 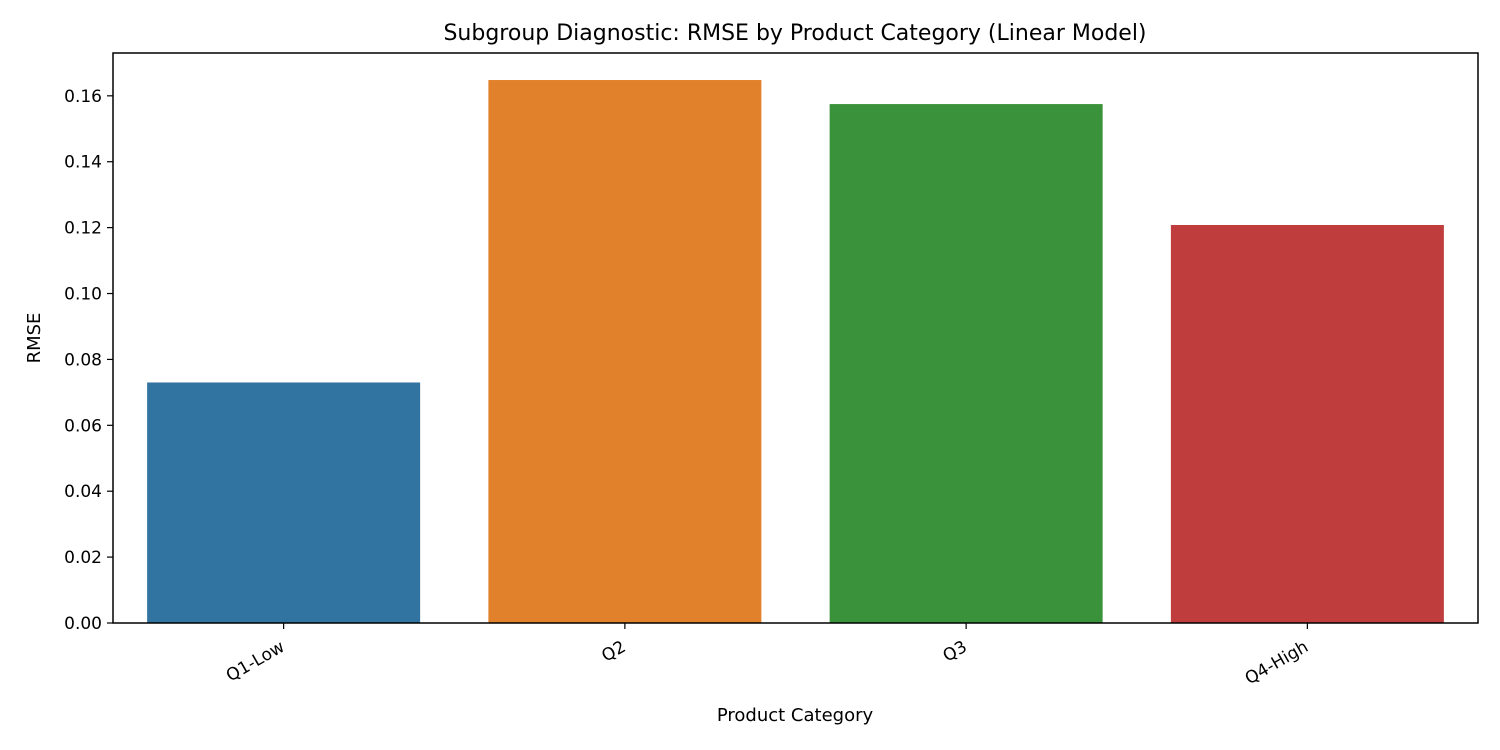 I want to click on y-tick-label: 0.10, so click(x=83, y=295).